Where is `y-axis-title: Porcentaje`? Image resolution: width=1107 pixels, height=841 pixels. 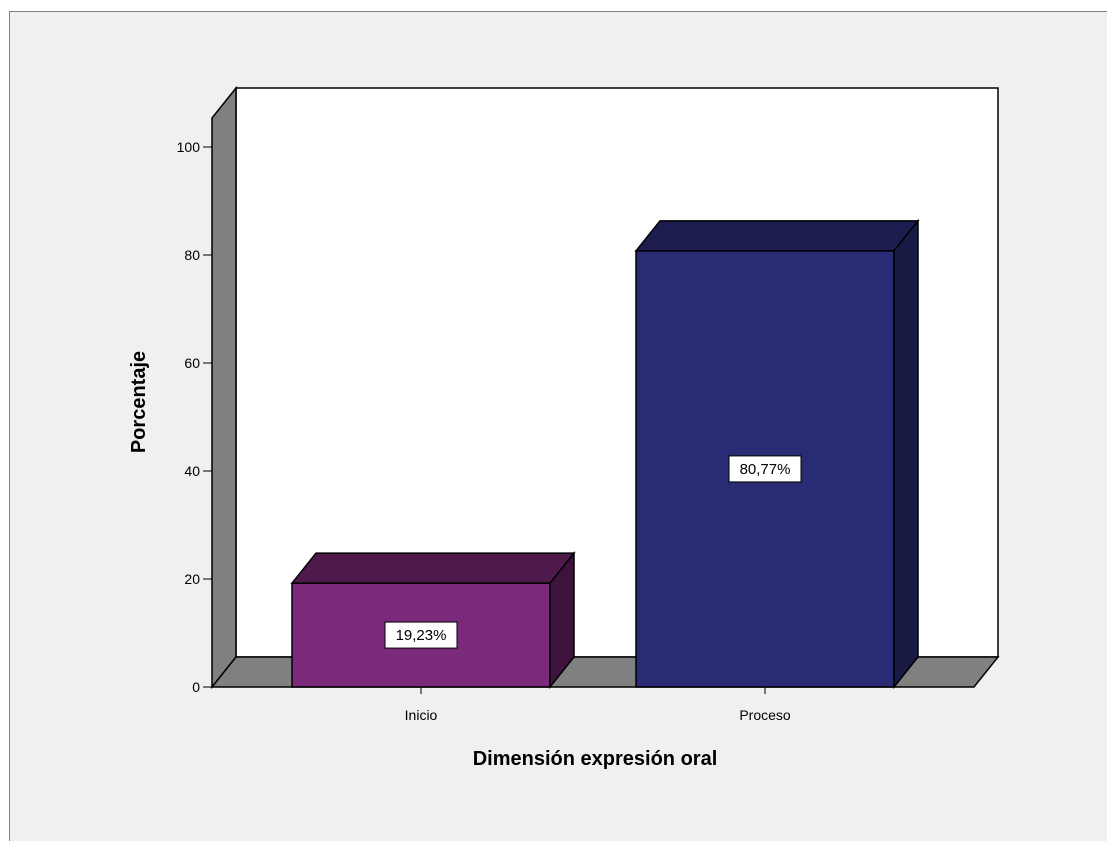 y-axis-title: Porcentaje is located at coordinates (139, 402).